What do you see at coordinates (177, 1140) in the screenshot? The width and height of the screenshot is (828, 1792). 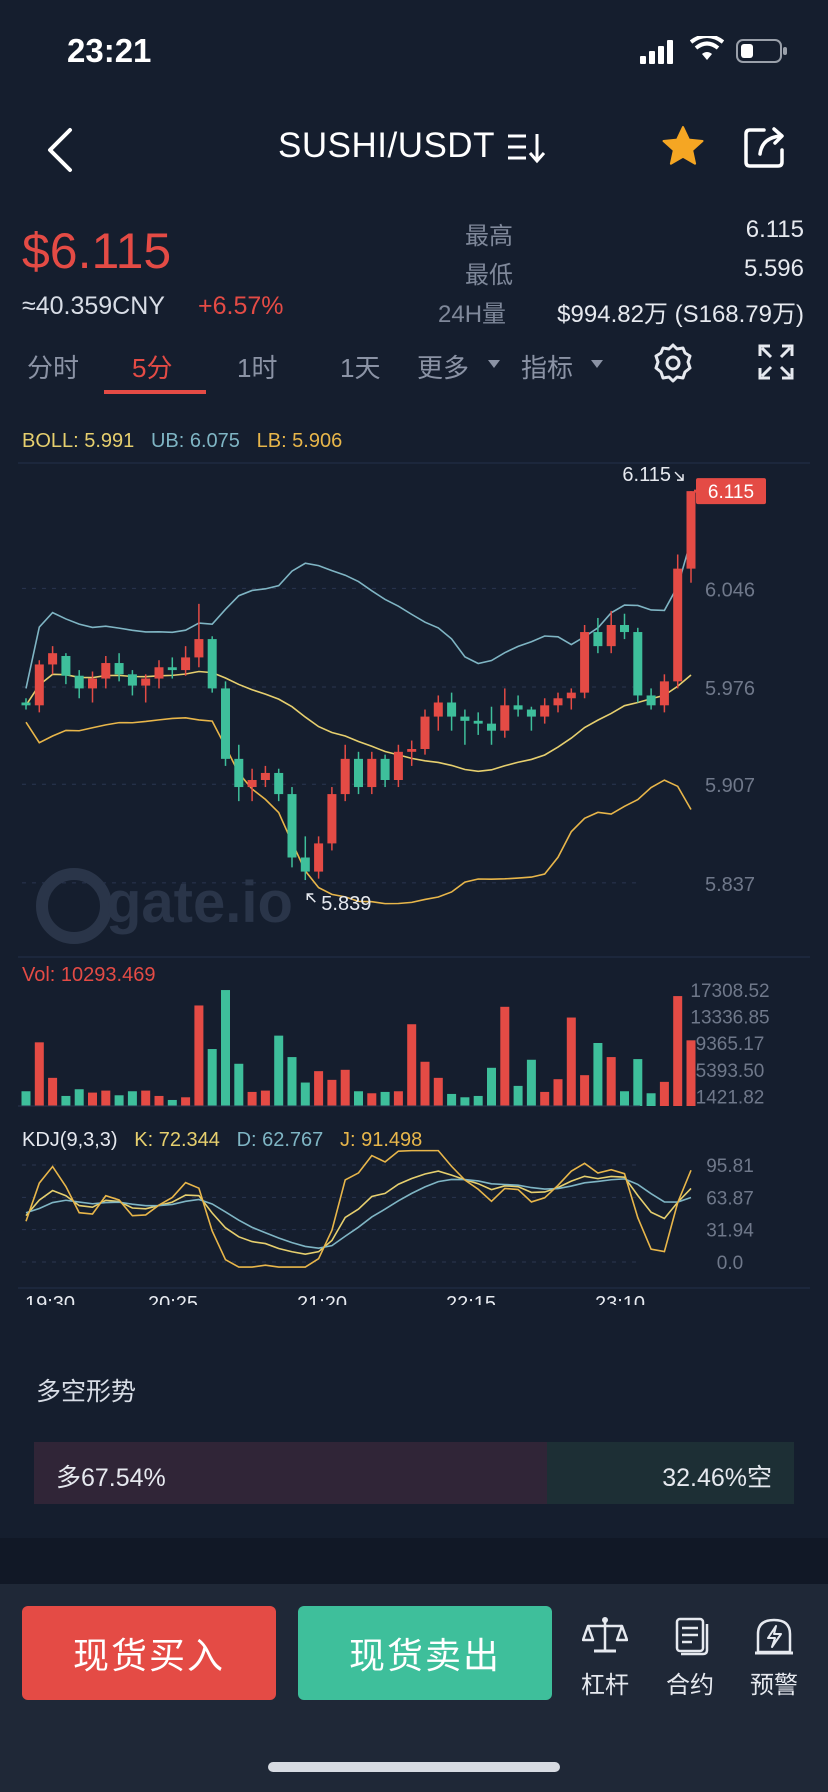 I see `kdj-k-label: K: 72.344` at bounding box center [177, 1140].